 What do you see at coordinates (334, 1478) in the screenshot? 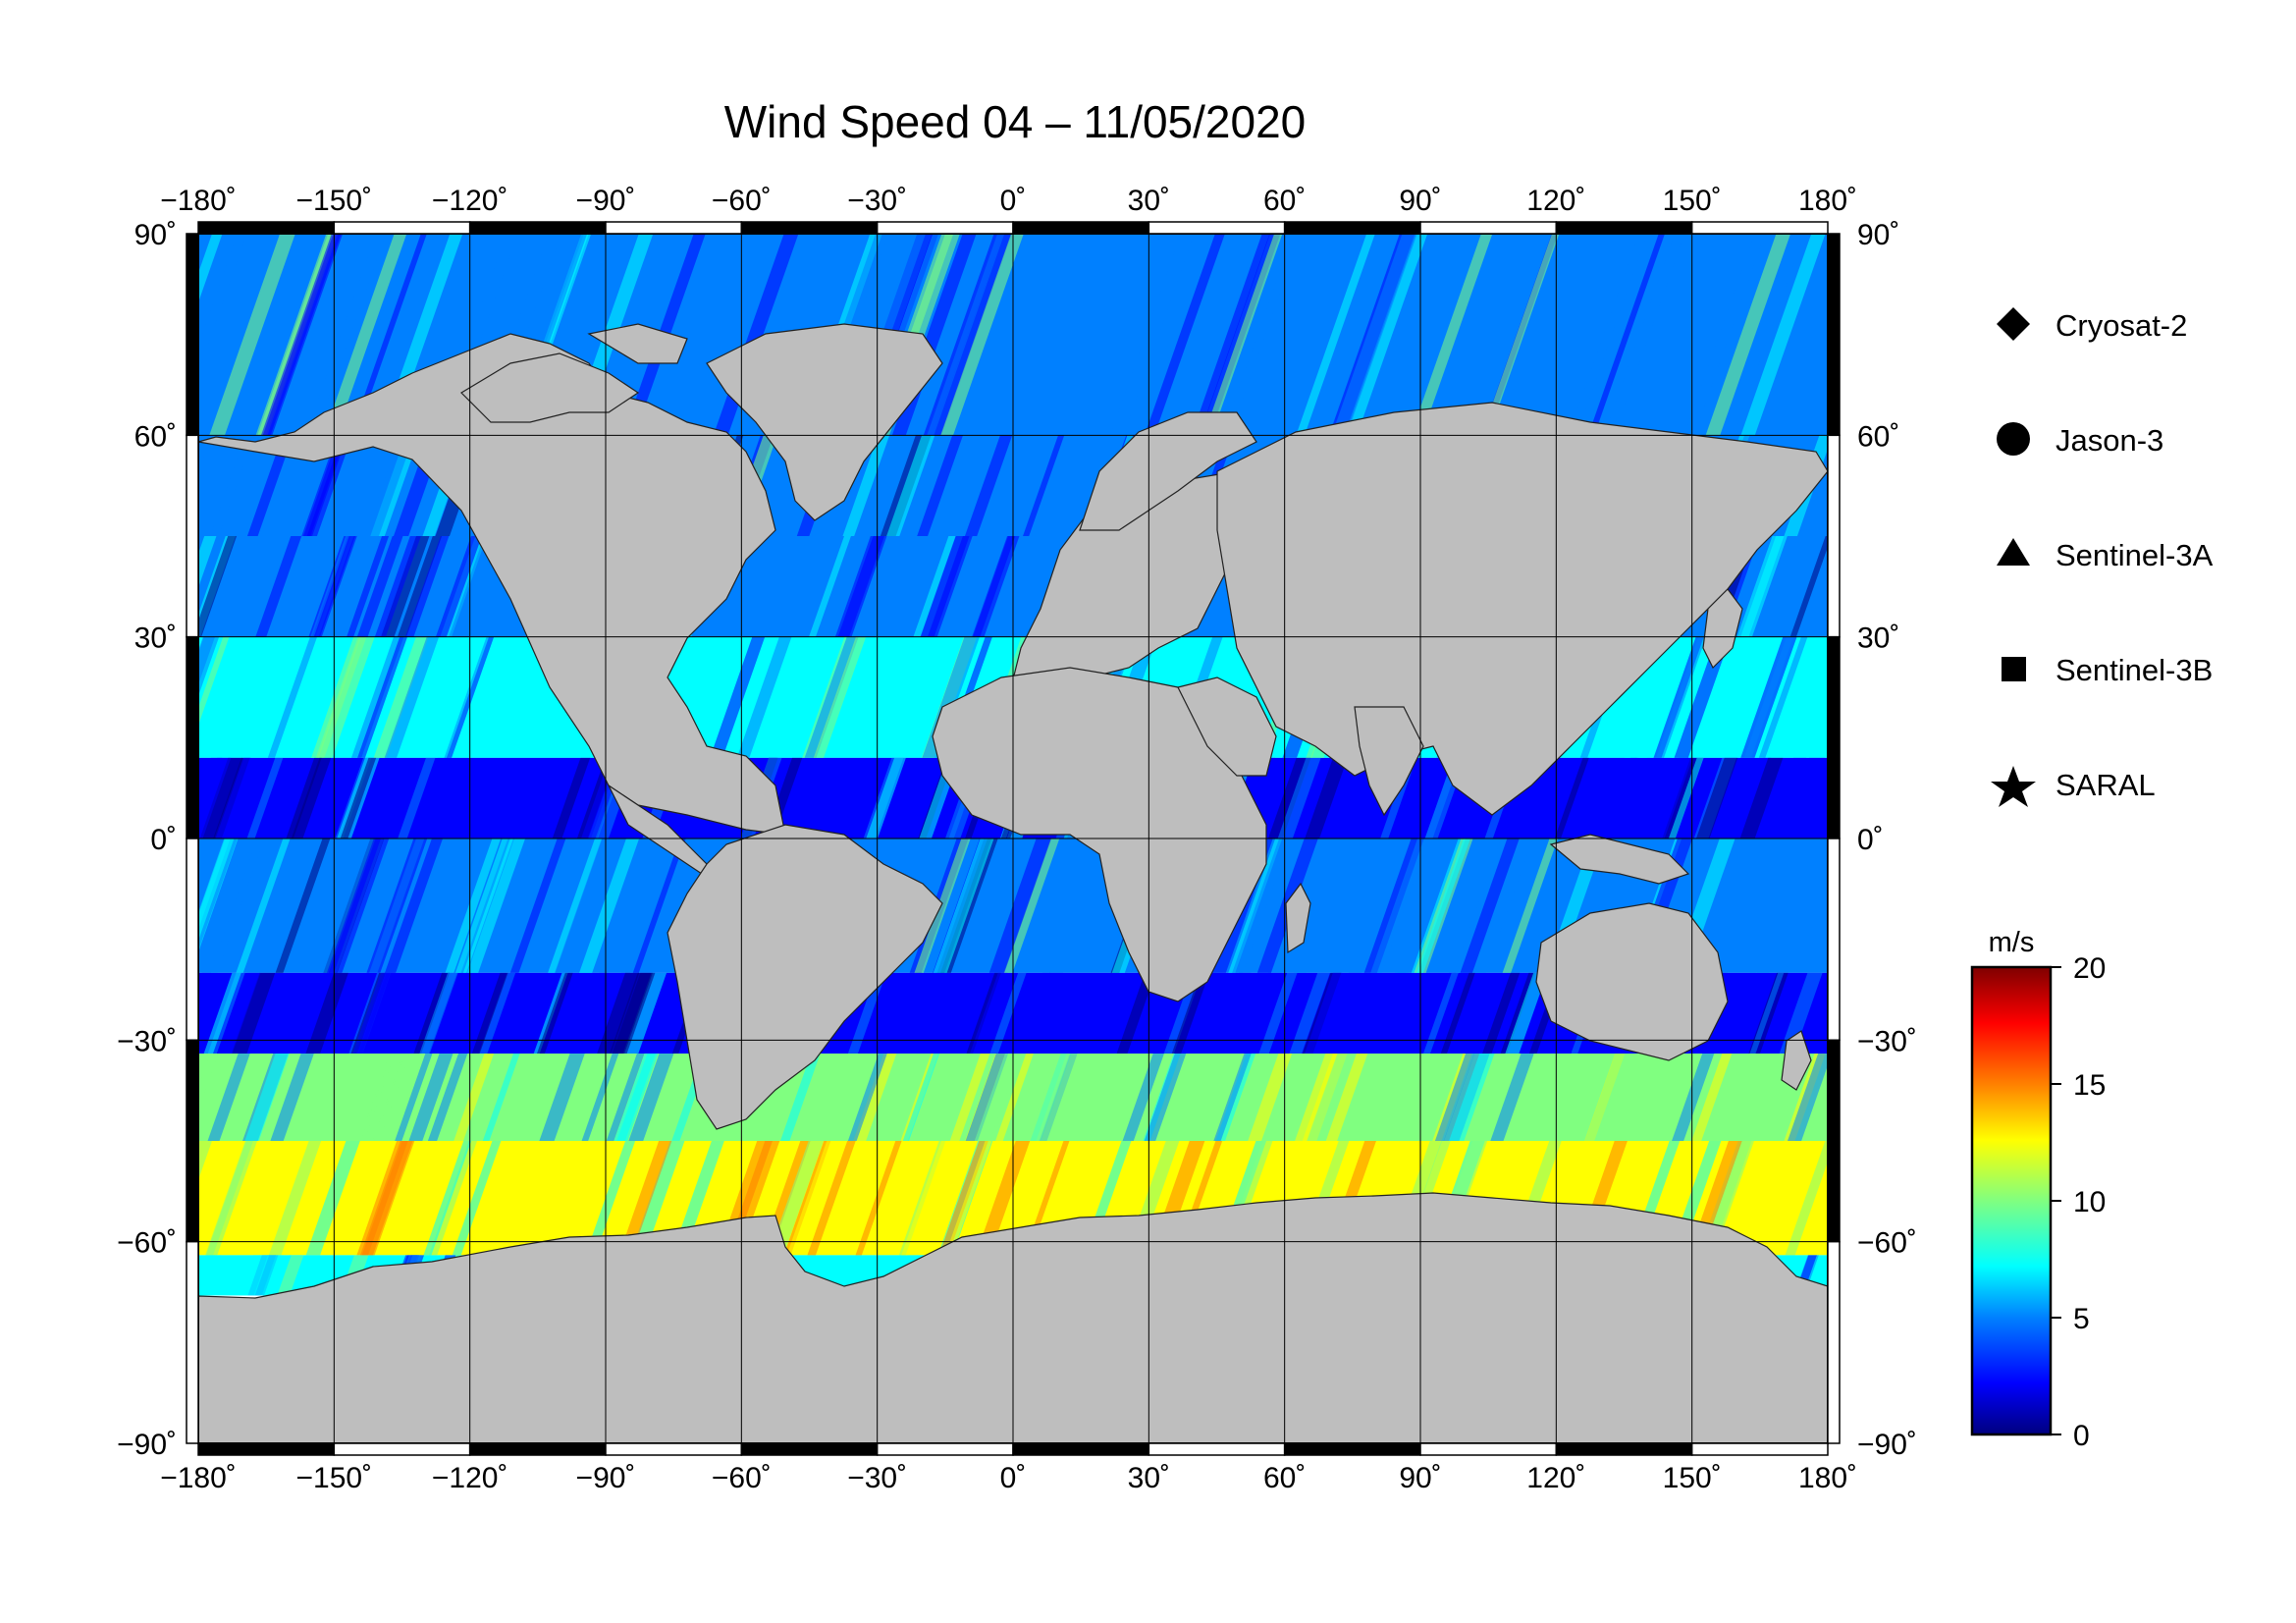
I see `tick-label: −150˚` at bounding box center [334, 1478].